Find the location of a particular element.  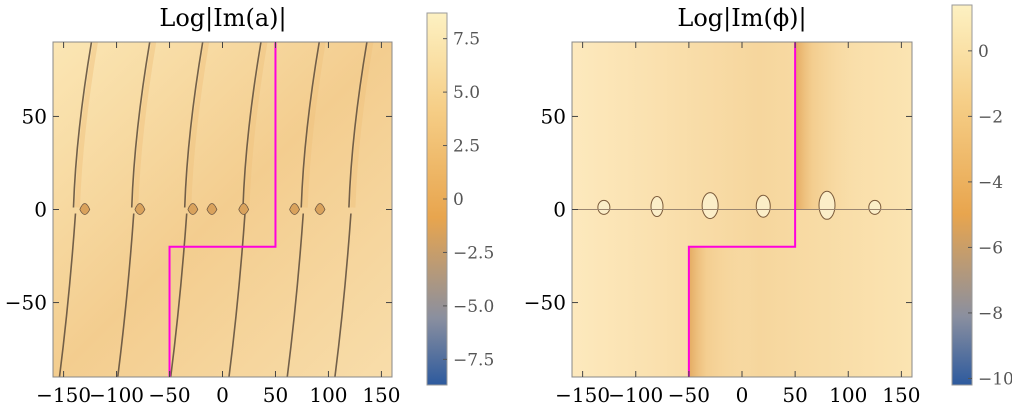

panel-title: Log|Im(ϕ)| is located at coordinates (741, 18).